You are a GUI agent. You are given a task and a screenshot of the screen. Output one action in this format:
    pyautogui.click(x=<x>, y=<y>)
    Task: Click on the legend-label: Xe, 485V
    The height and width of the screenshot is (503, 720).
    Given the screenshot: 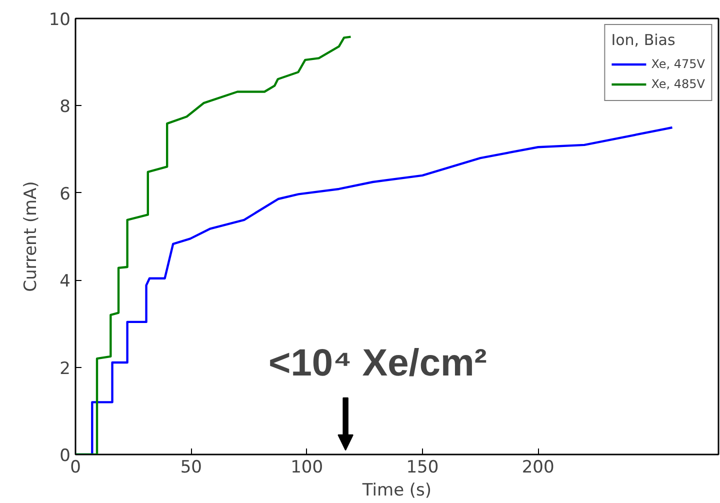 What is the action you would take?
    pyautogui.click(x=678, y=84)
    